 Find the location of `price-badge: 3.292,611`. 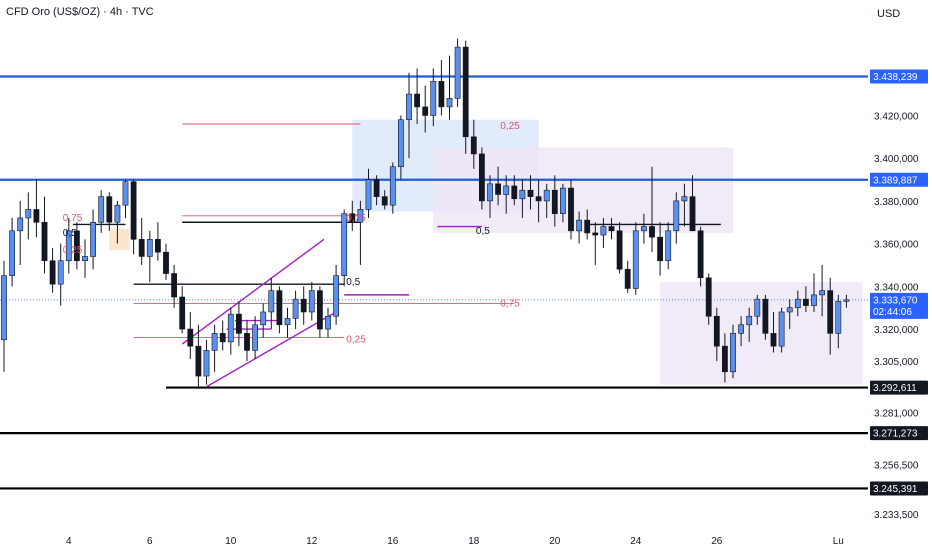

price-badge: 3.292,611 is located at coordinates (895, 388).